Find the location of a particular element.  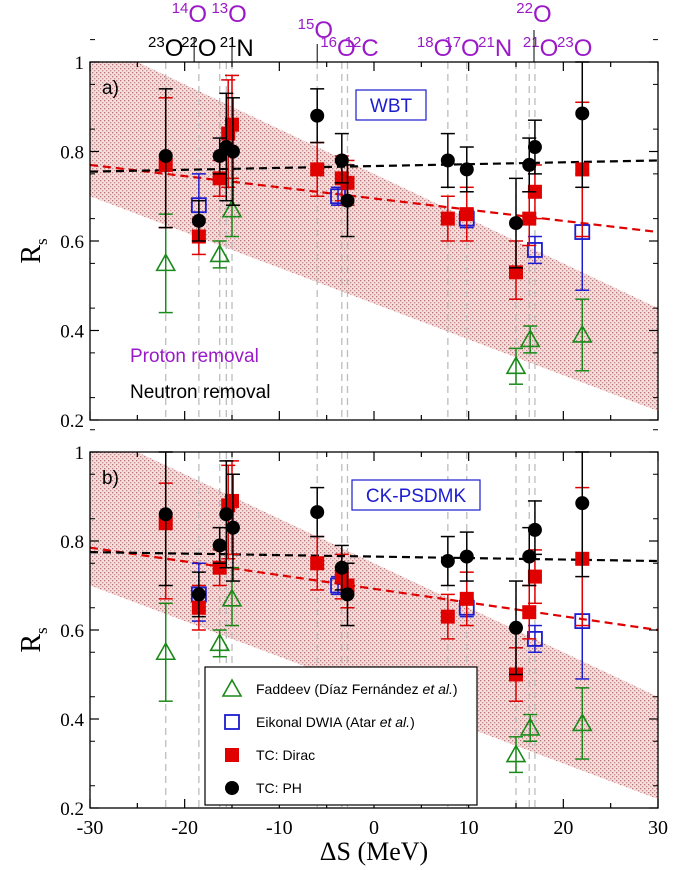

x-axis-label: ΔS (MeV) is located at coordinates (374, 851).